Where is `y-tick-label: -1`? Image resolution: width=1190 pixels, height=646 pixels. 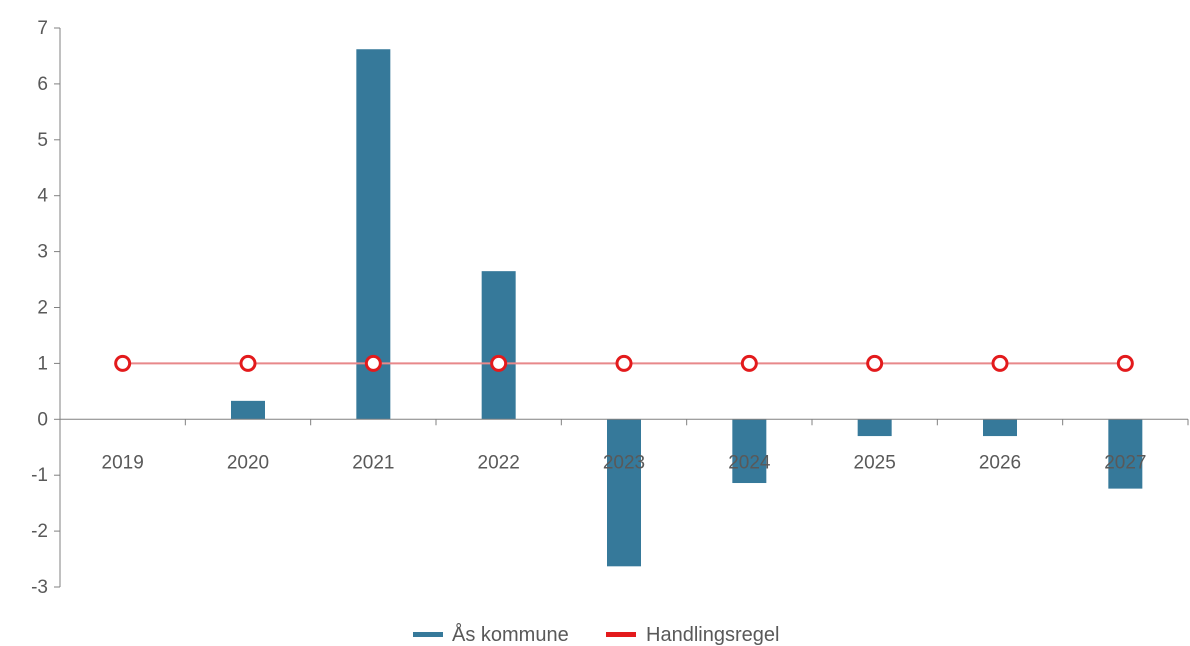 y-tick-label: -1 is located at coordinates (39, 475).